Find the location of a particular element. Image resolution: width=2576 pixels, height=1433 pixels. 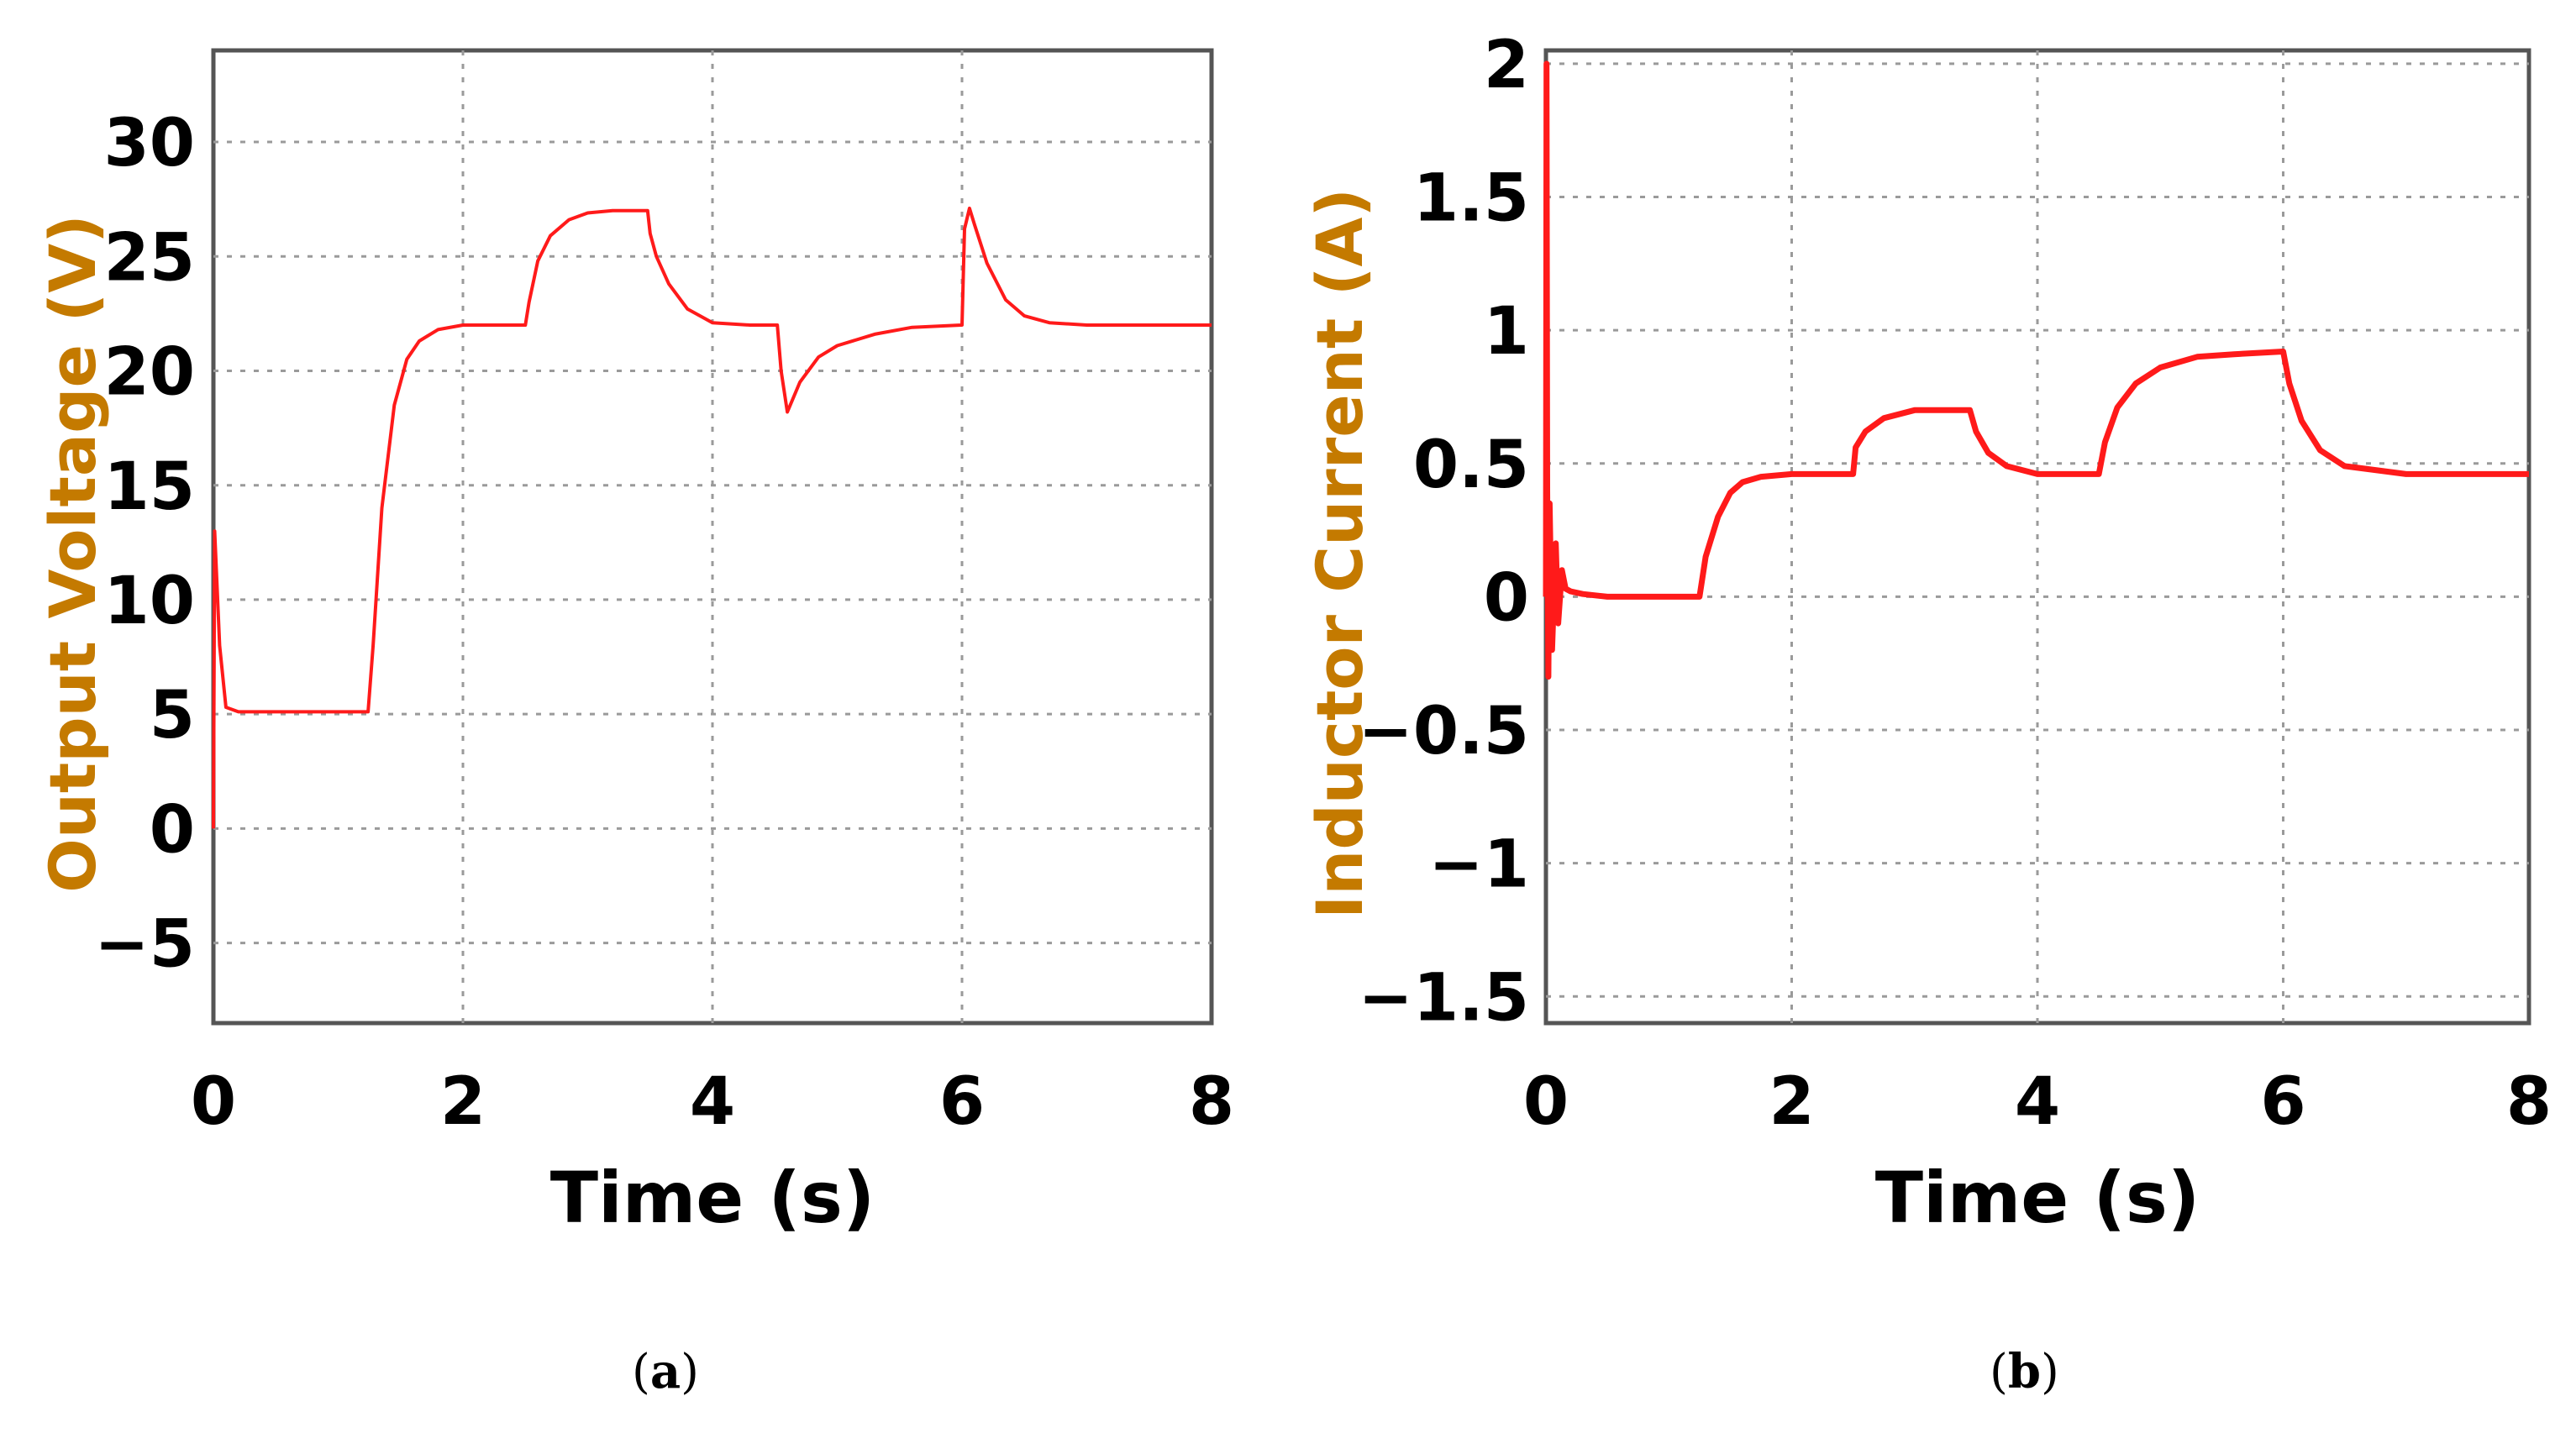

y-tick-label: 15 is located at coordinates (149, 487).